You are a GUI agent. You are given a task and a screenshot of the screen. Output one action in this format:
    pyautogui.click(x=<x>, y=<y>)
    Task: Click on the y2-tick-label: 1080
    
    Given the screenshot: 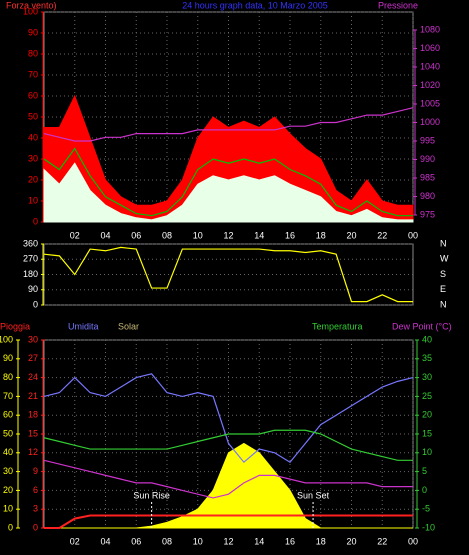 What is the action you would take?
    pyautogui.click(x=430, y=29)
    